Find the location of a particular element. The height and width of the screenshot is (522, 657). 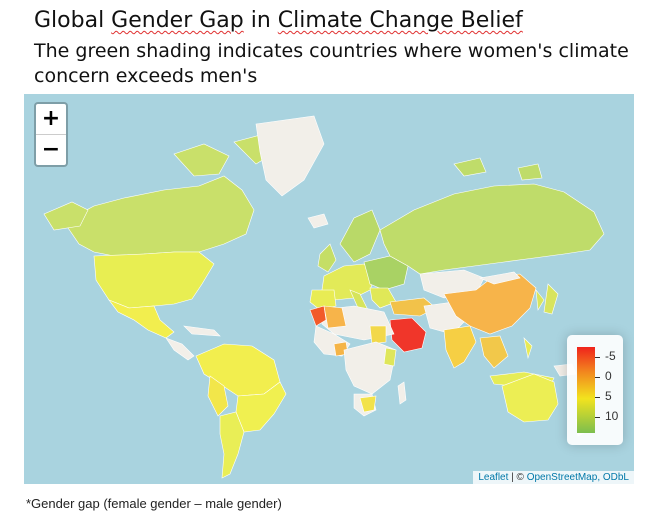

map-attribution: Leaflet | © OpenStreetMap, ODbL is located at coordinates (553, 477).